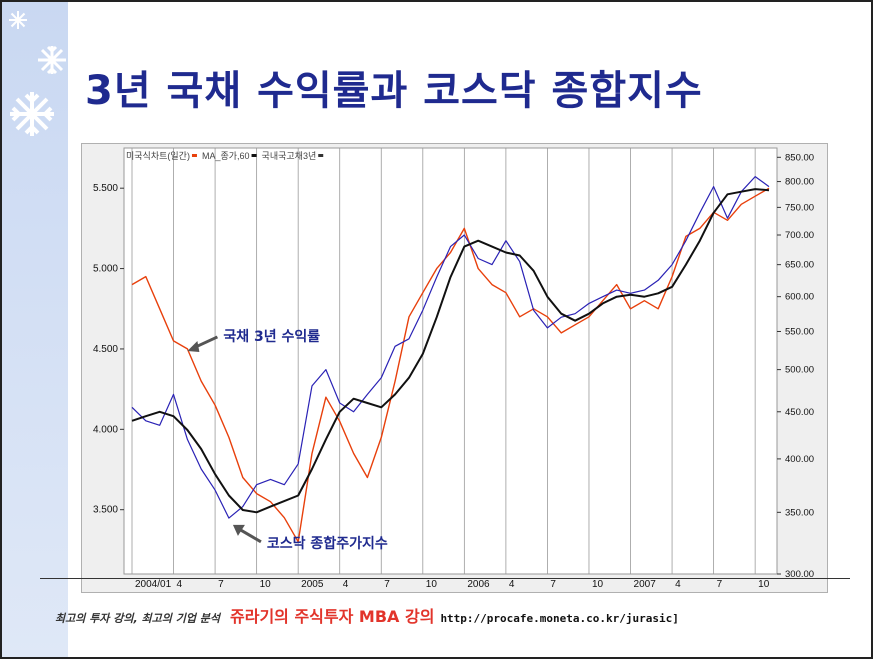 This screenshot has height=663, width=877. I want to click on legend-label: 국내국고채3년, so click(289, 156).